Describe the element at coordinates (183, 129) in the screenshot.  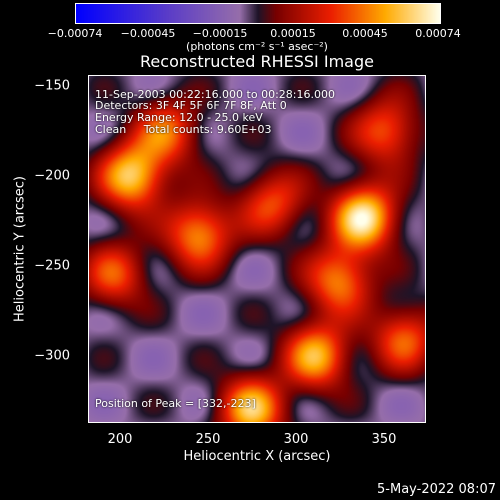
I see `info-clean-counts: Clean Total counts: 9.60E+03` at that location.